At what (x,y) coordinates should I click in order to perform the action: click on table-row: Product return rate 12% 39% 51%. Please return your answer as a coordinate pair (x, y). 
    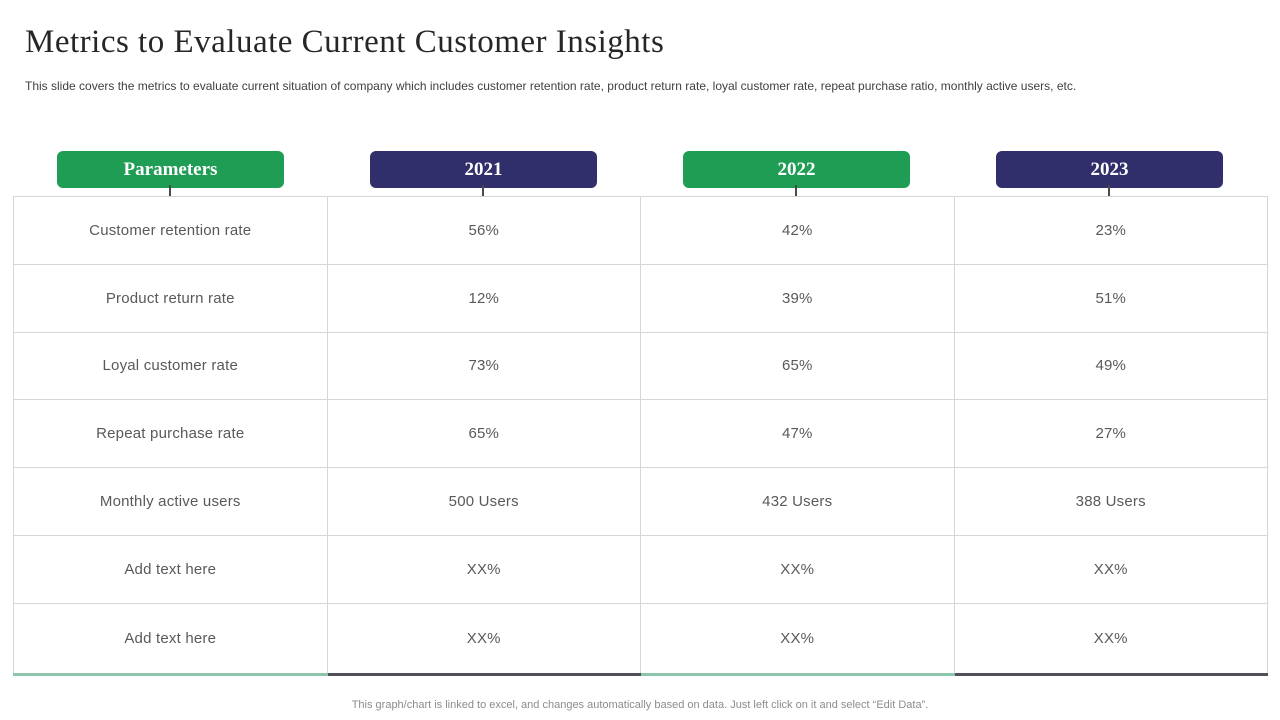
    Looking at the image, I should click on (640, 298).